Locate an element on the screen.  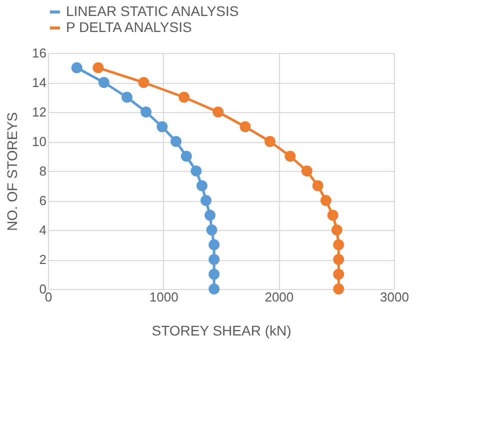
y-tick-label: 10 is located at coordinates (39, 141).